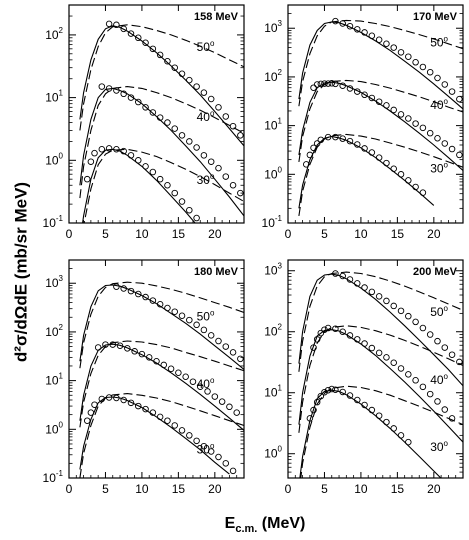  What do you see at coordinates (206, 46) in the screenshot?
I see `angle-label: 50o` at bounding box center [206, 46].